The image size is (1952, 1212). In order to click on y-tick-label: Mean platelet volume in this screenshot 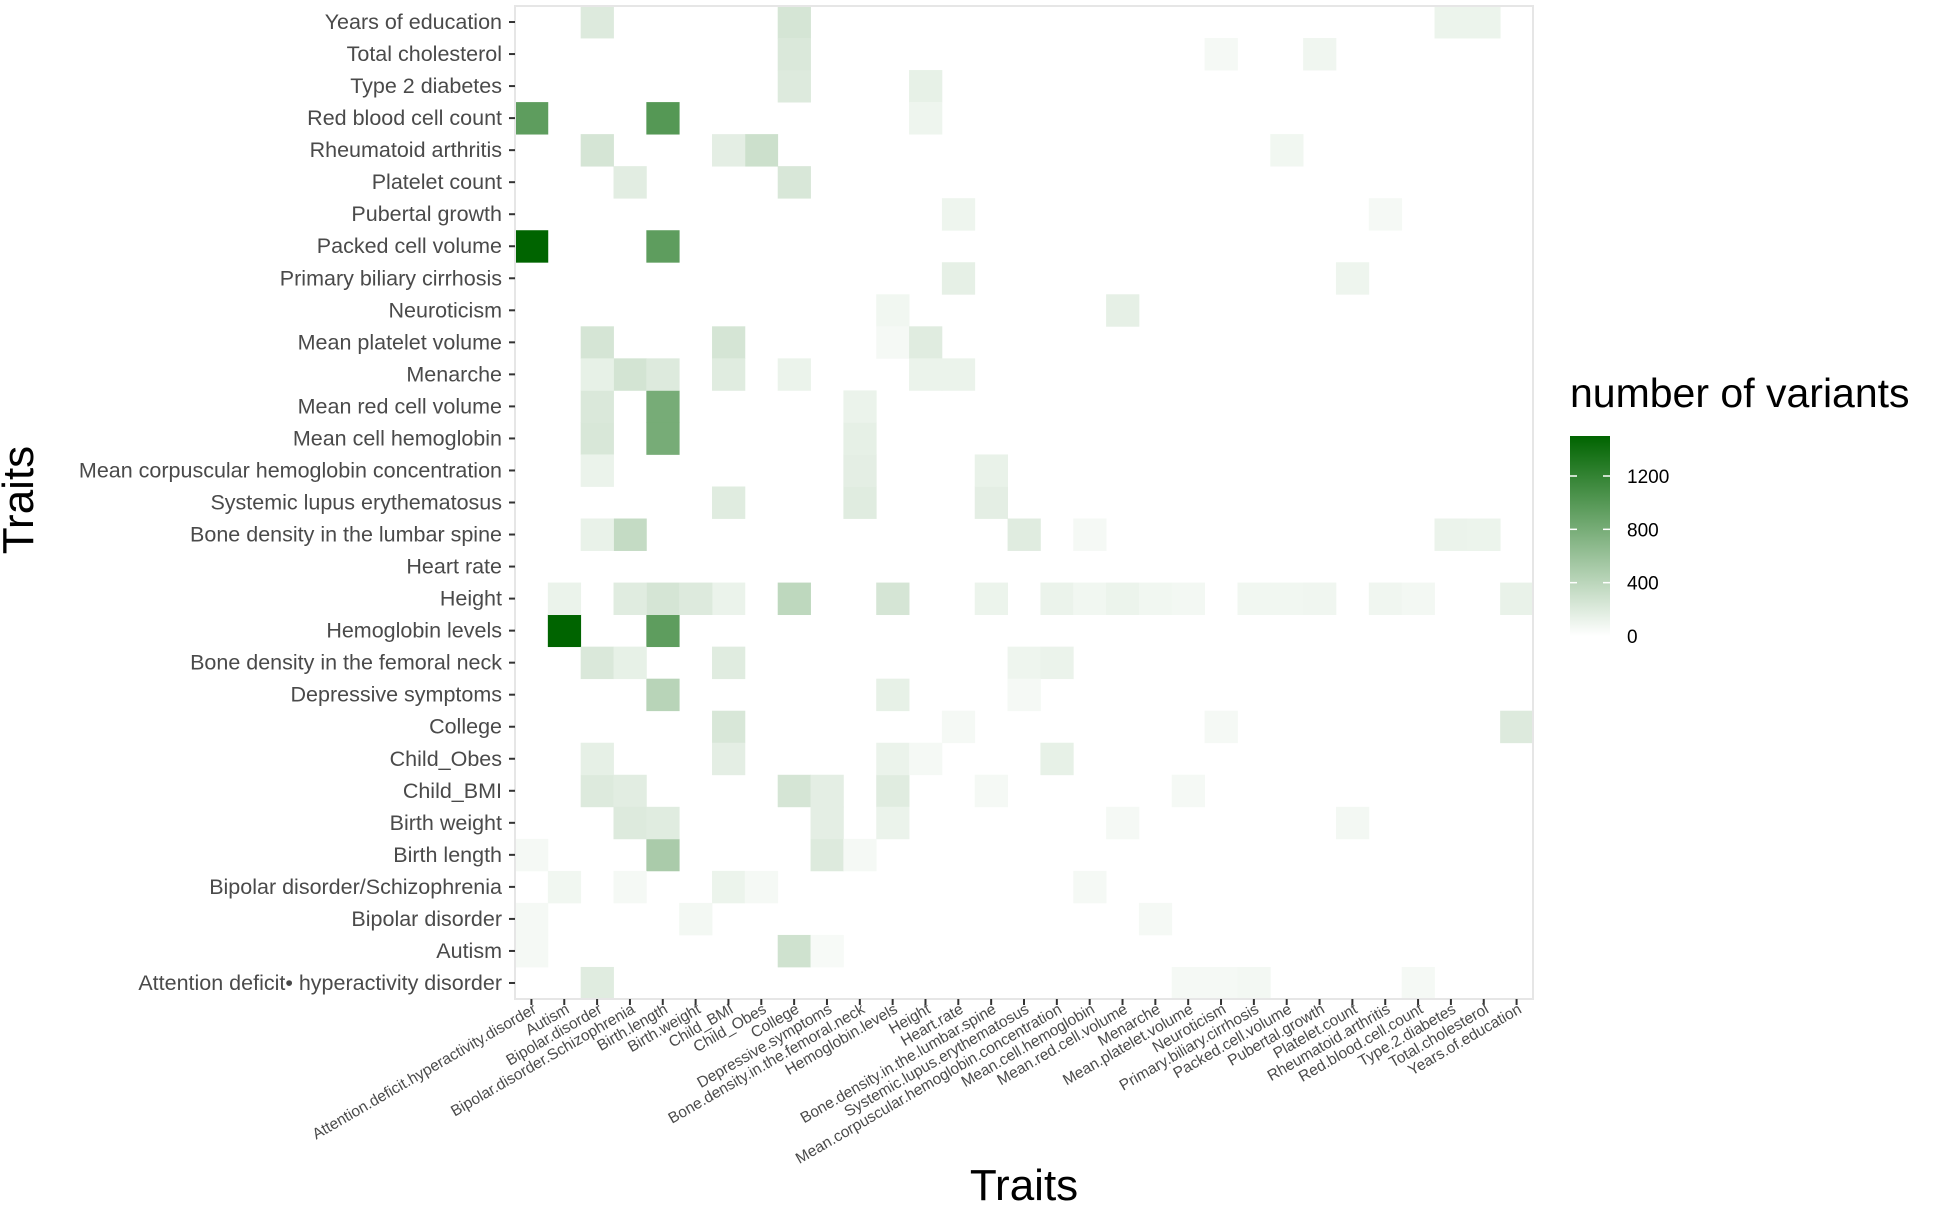, I will do `click(400, 342)`.